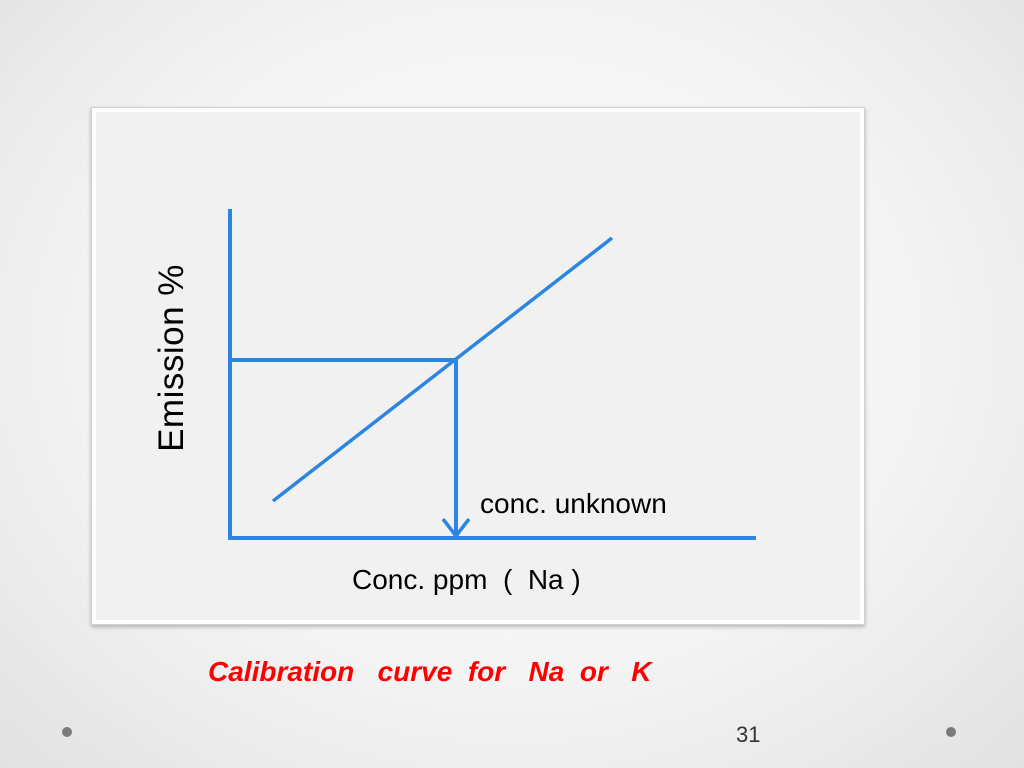 This screenshot has width=1024, height=768. Describe the element at coordinates (951, 732) in the screenshot. I see `right-dot-icon` at that location.